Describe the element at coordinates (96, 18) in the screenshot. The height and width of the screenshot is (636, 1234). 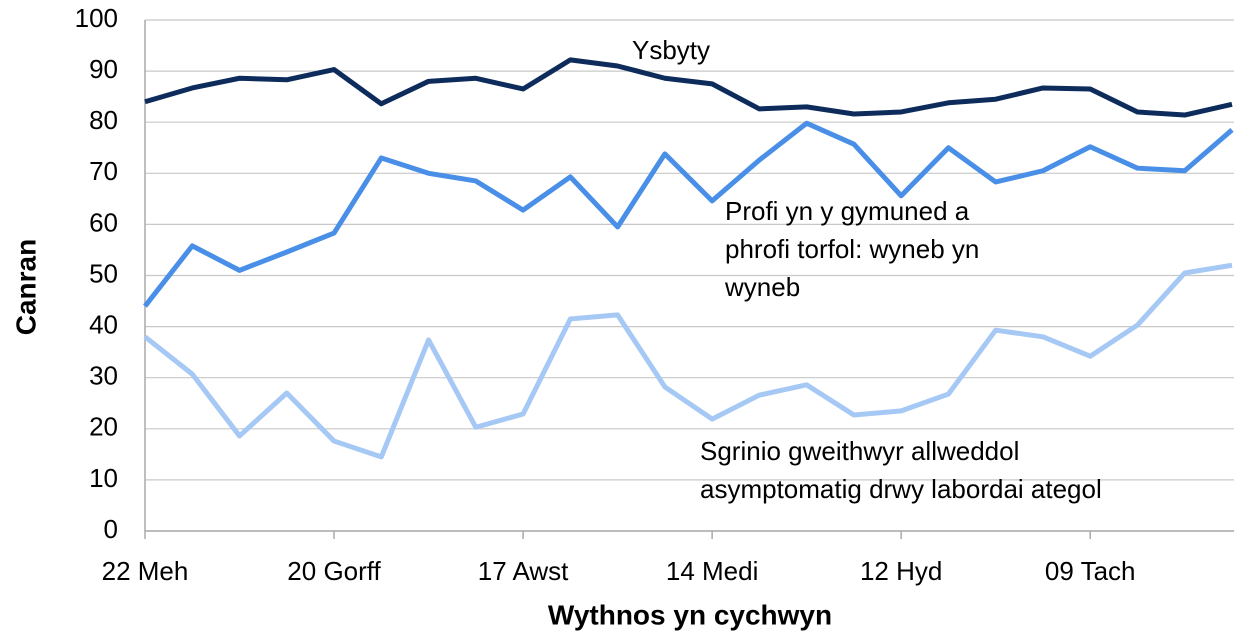
I see `y-tick-label: 100` at that location.